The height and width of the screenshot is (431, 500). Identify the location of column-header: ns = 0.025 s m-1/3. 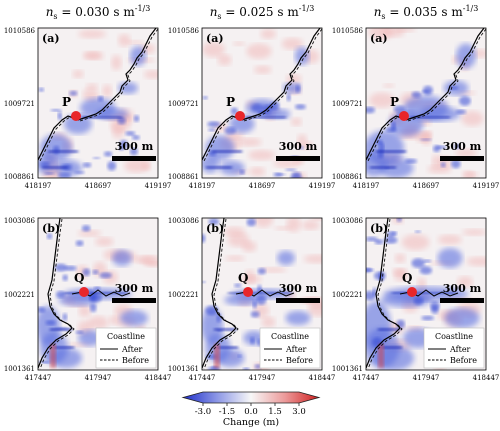
(262, 12).